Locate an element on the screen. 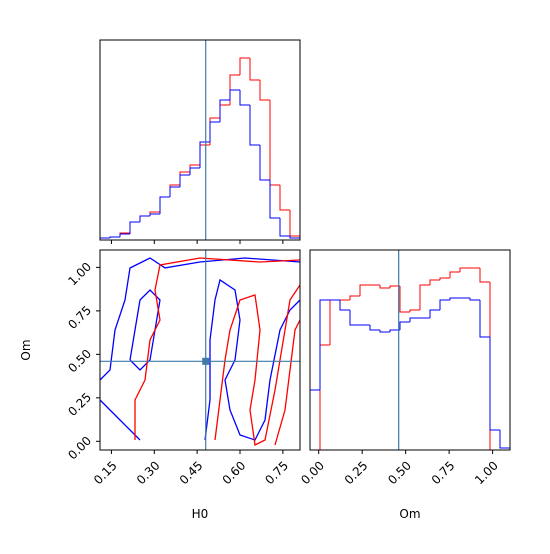 The image size is (550, 554). y-axis-label: Om is located at coordinates (26, 349).